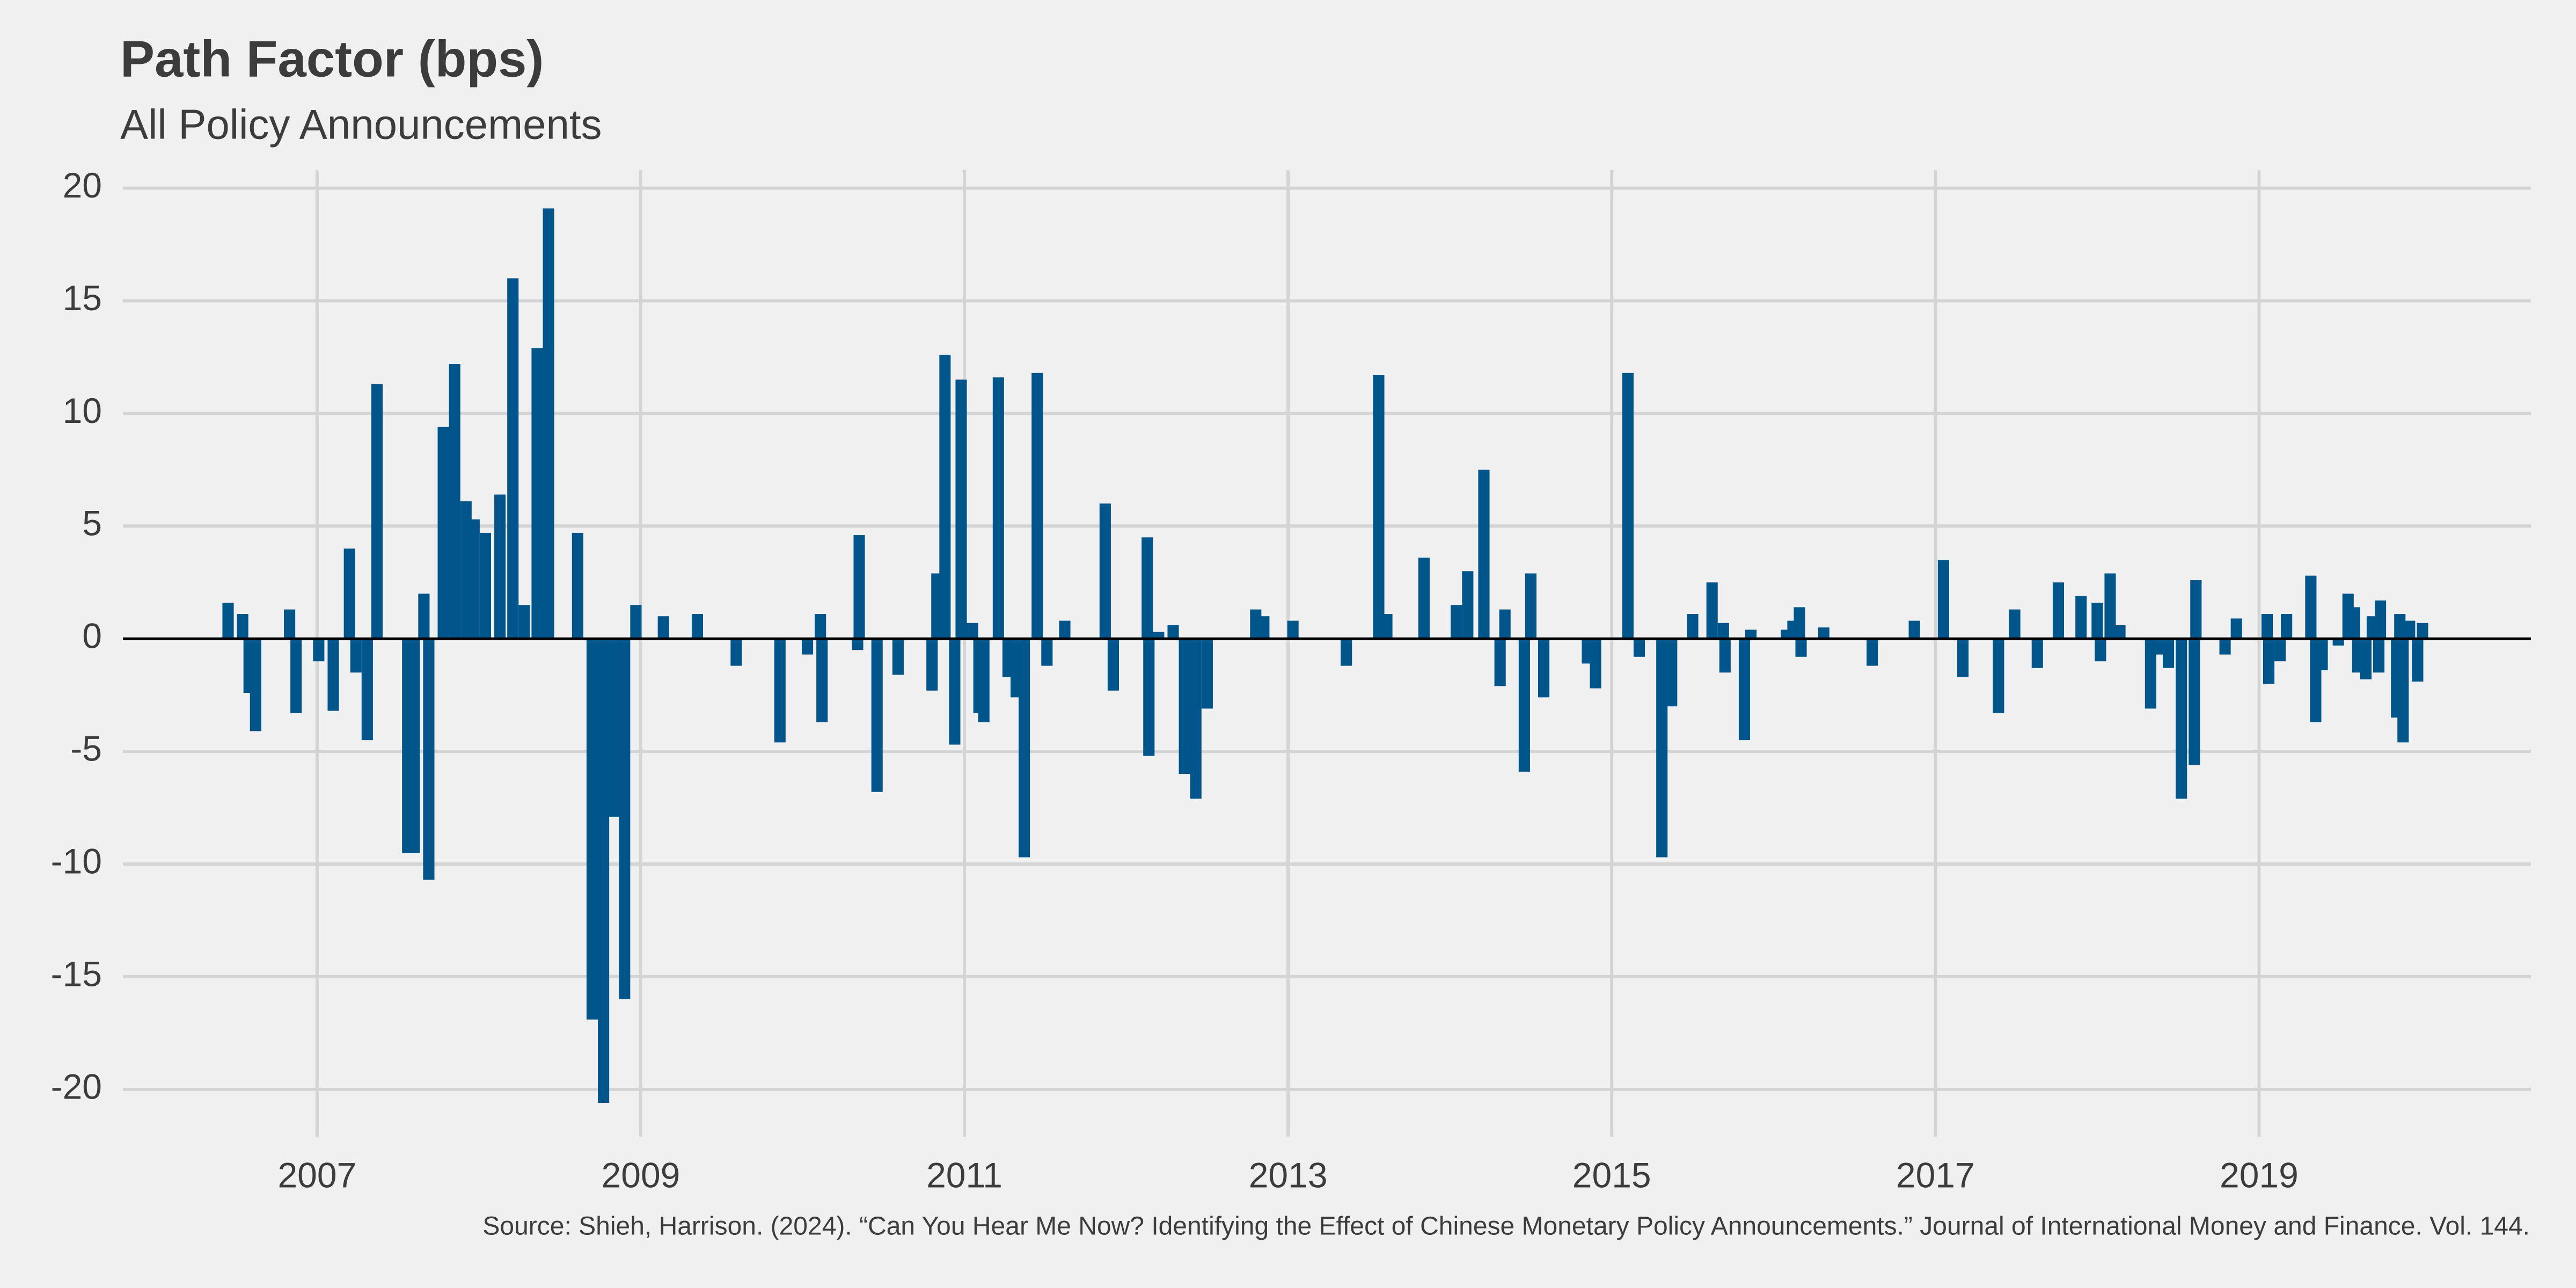  I want to click on y-tick-label: 10, so click(82, 410).